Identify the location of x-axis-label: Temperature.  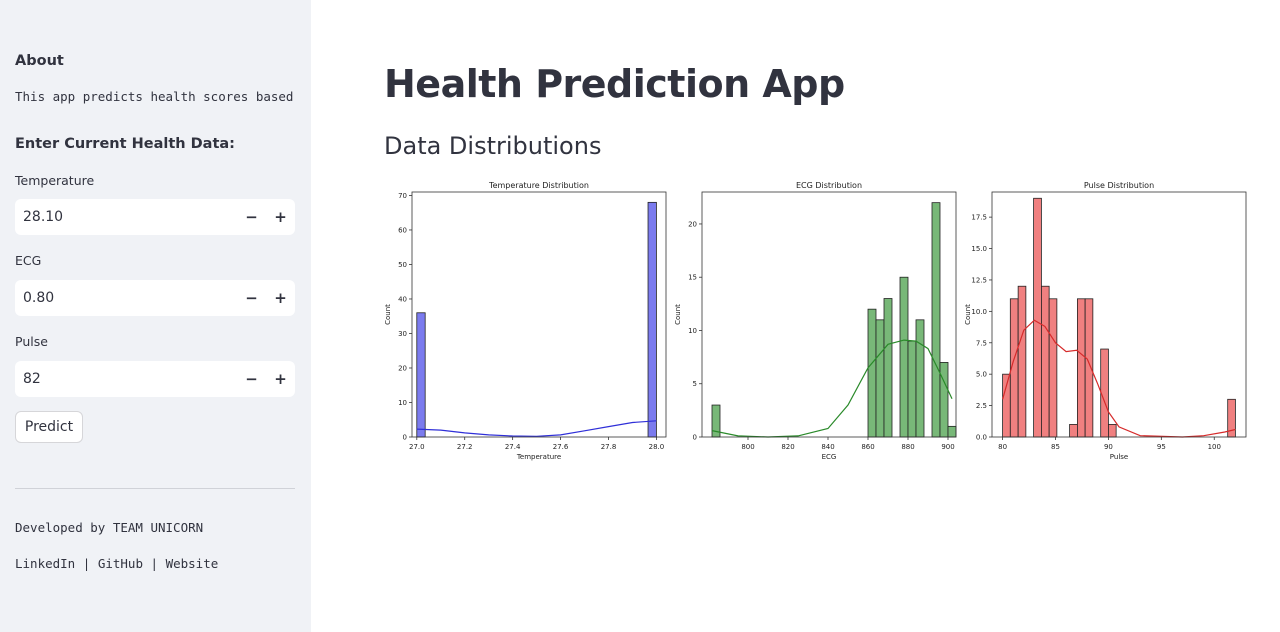
(538, 457).